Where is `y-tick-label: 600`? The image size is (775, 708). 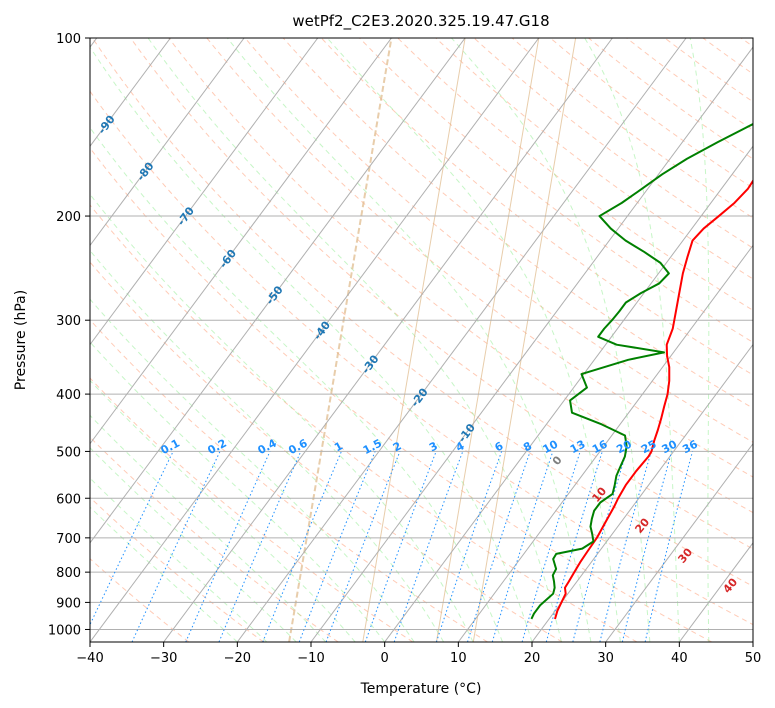 y-tick-label: 600 is located at coordinates (68, 499).